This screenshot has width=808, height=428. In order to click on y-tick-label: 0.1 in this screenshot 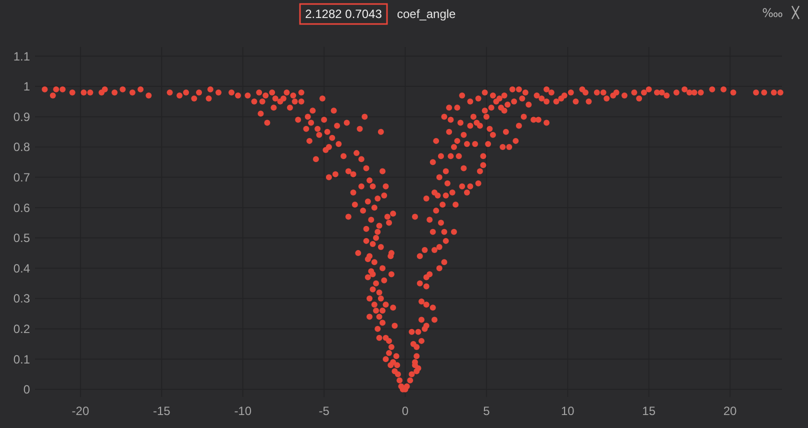, I will do `click(21, 359)`.